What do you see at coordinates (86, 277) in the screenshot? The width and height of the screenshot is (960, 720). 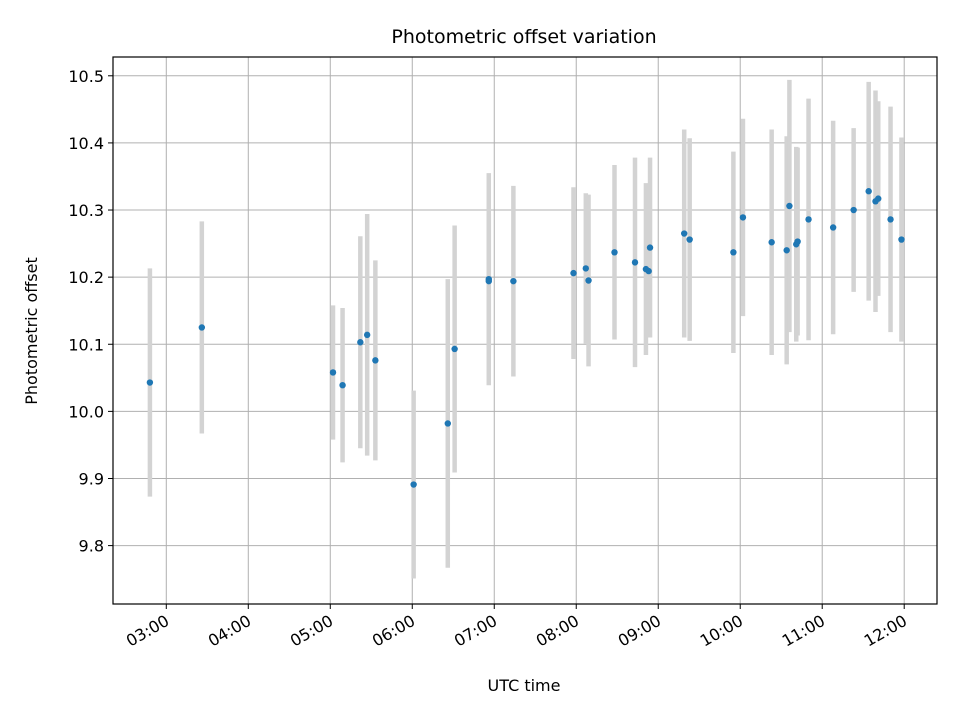 I see `y-tick-label: 10.2` at bounding box center [86, 277].